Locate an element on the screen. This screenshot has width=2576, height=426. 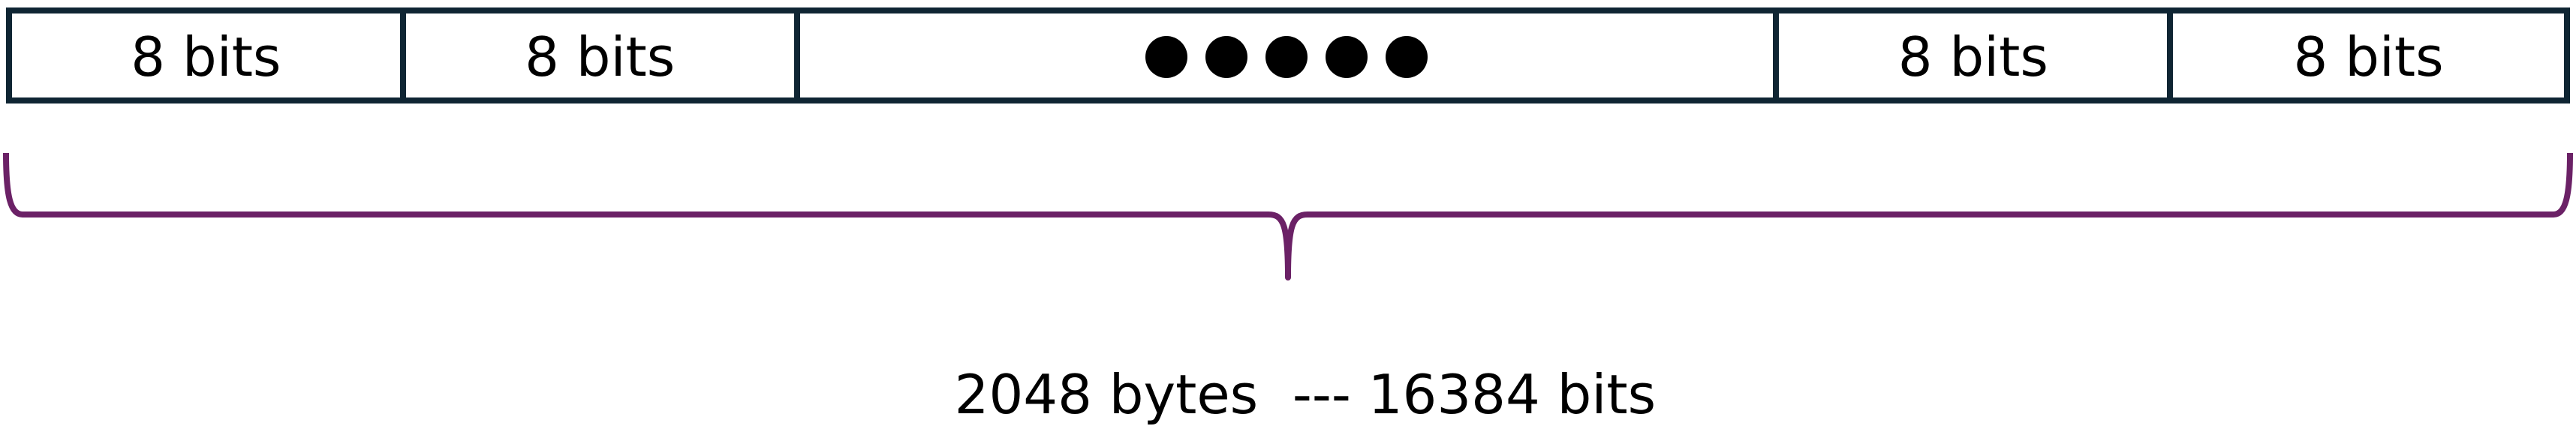
byte-cell-4: 8 bits is located at coordinates (1977, 56).